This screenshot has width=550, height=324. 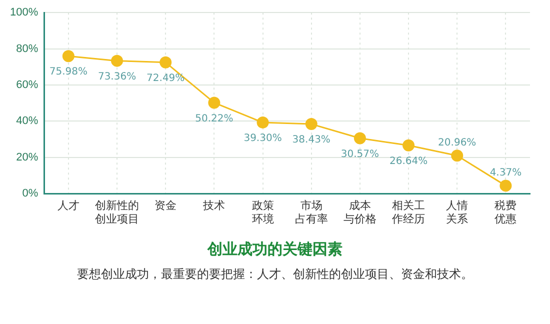 What do you see at coordinates (263, 213) in the screenshot?
I see `x-tick-label: 政策环境` at bounding box center [263, 213].